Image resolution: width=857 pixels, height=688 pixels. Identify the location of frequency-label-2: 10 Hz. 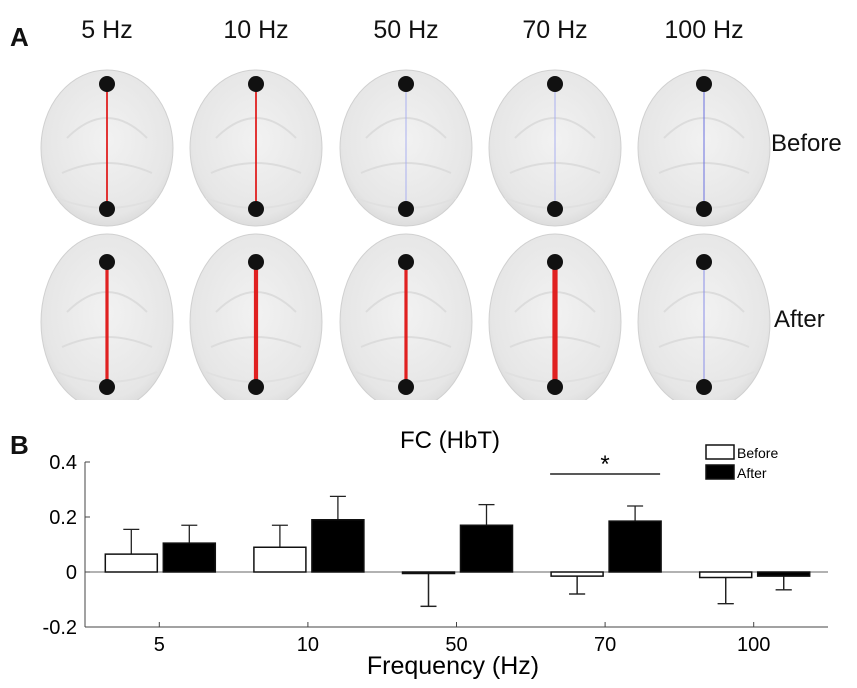
(256, 30).